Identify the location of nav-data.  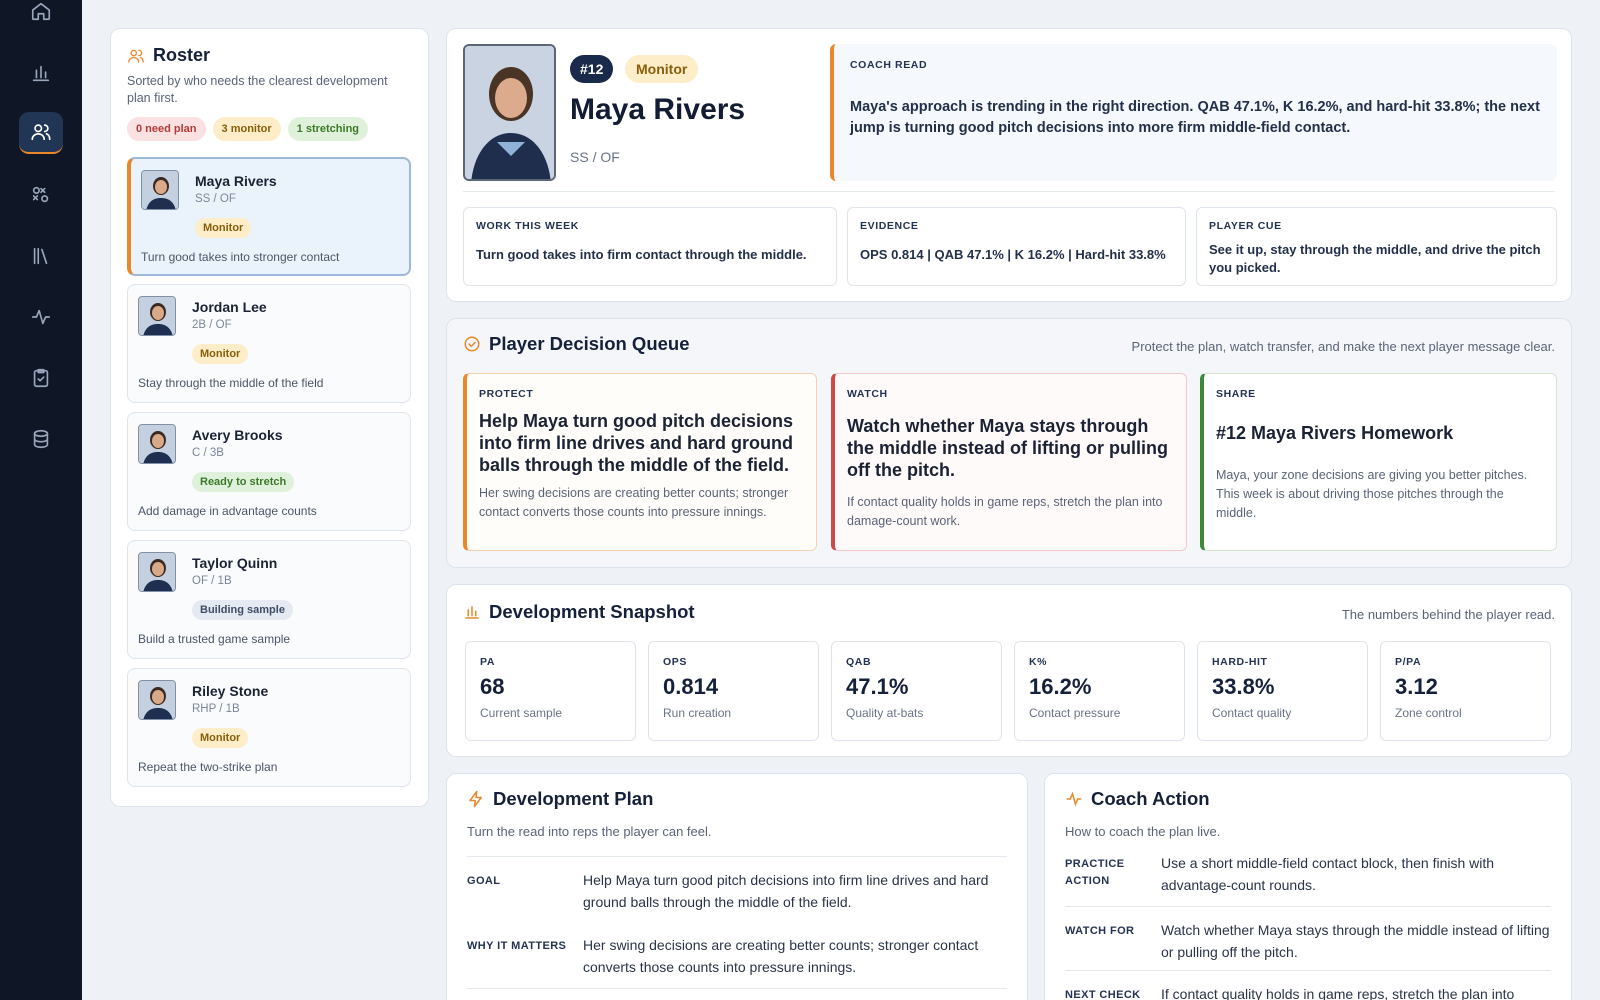
(41, 439).